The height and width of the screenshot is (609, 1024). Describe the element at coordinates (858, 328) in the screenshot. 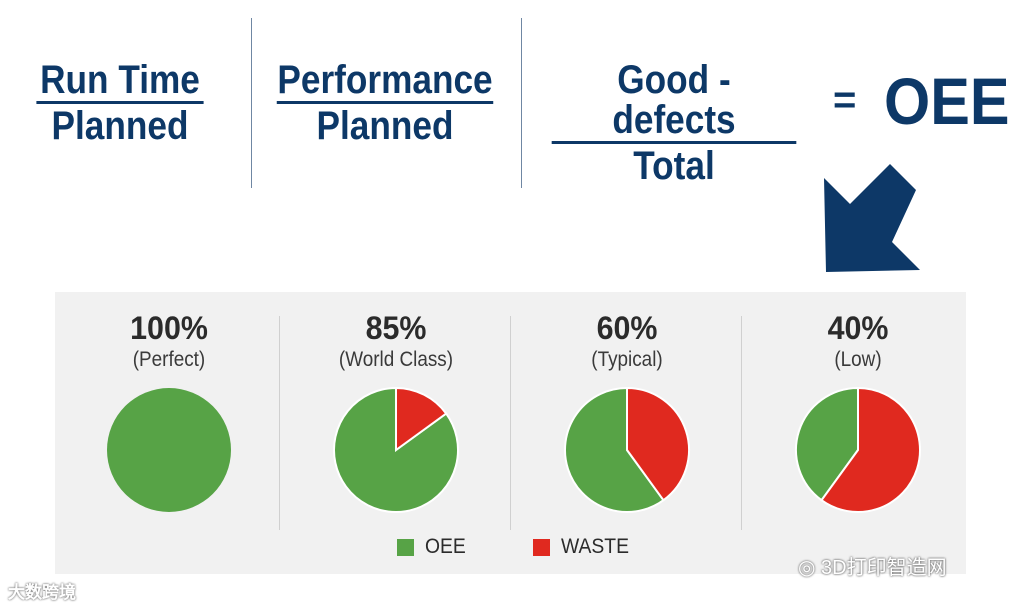

I see `pie-percent-label: 40%` at that location.